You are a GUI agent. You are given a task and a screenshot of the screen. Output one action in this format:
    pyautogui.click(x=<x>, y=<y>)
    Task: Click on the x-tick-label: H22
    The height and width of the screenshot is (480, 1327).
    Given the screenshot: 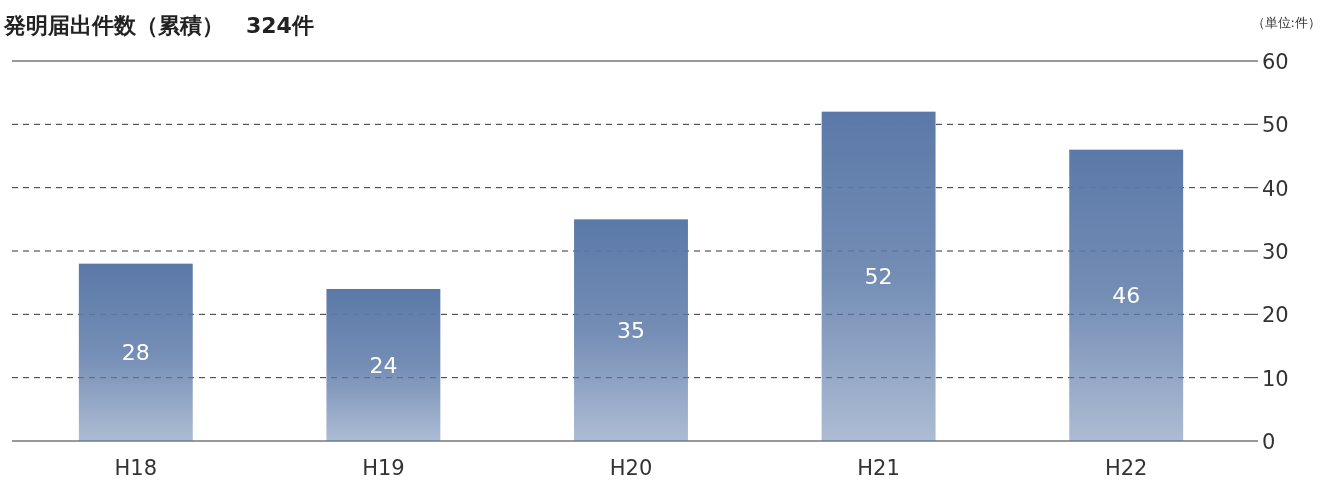 What is the action you would take?
    pyautogui.click(x=1126, y=468)
    